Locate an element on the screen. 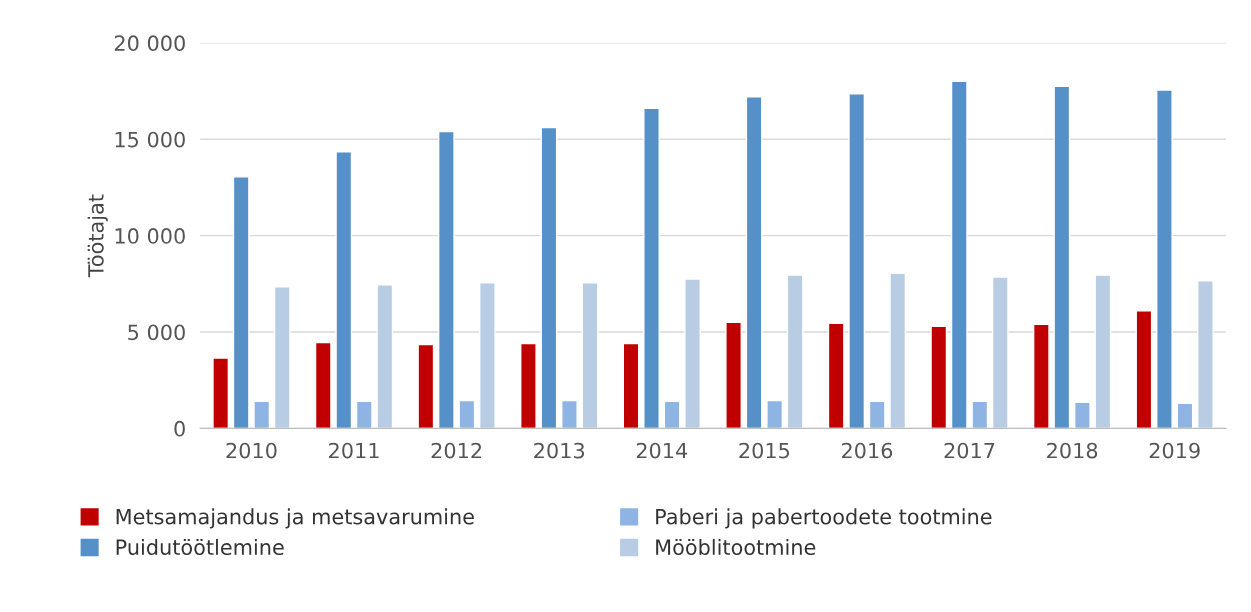  x-tick-label: 2018 is located at coordinates (1072, 450).